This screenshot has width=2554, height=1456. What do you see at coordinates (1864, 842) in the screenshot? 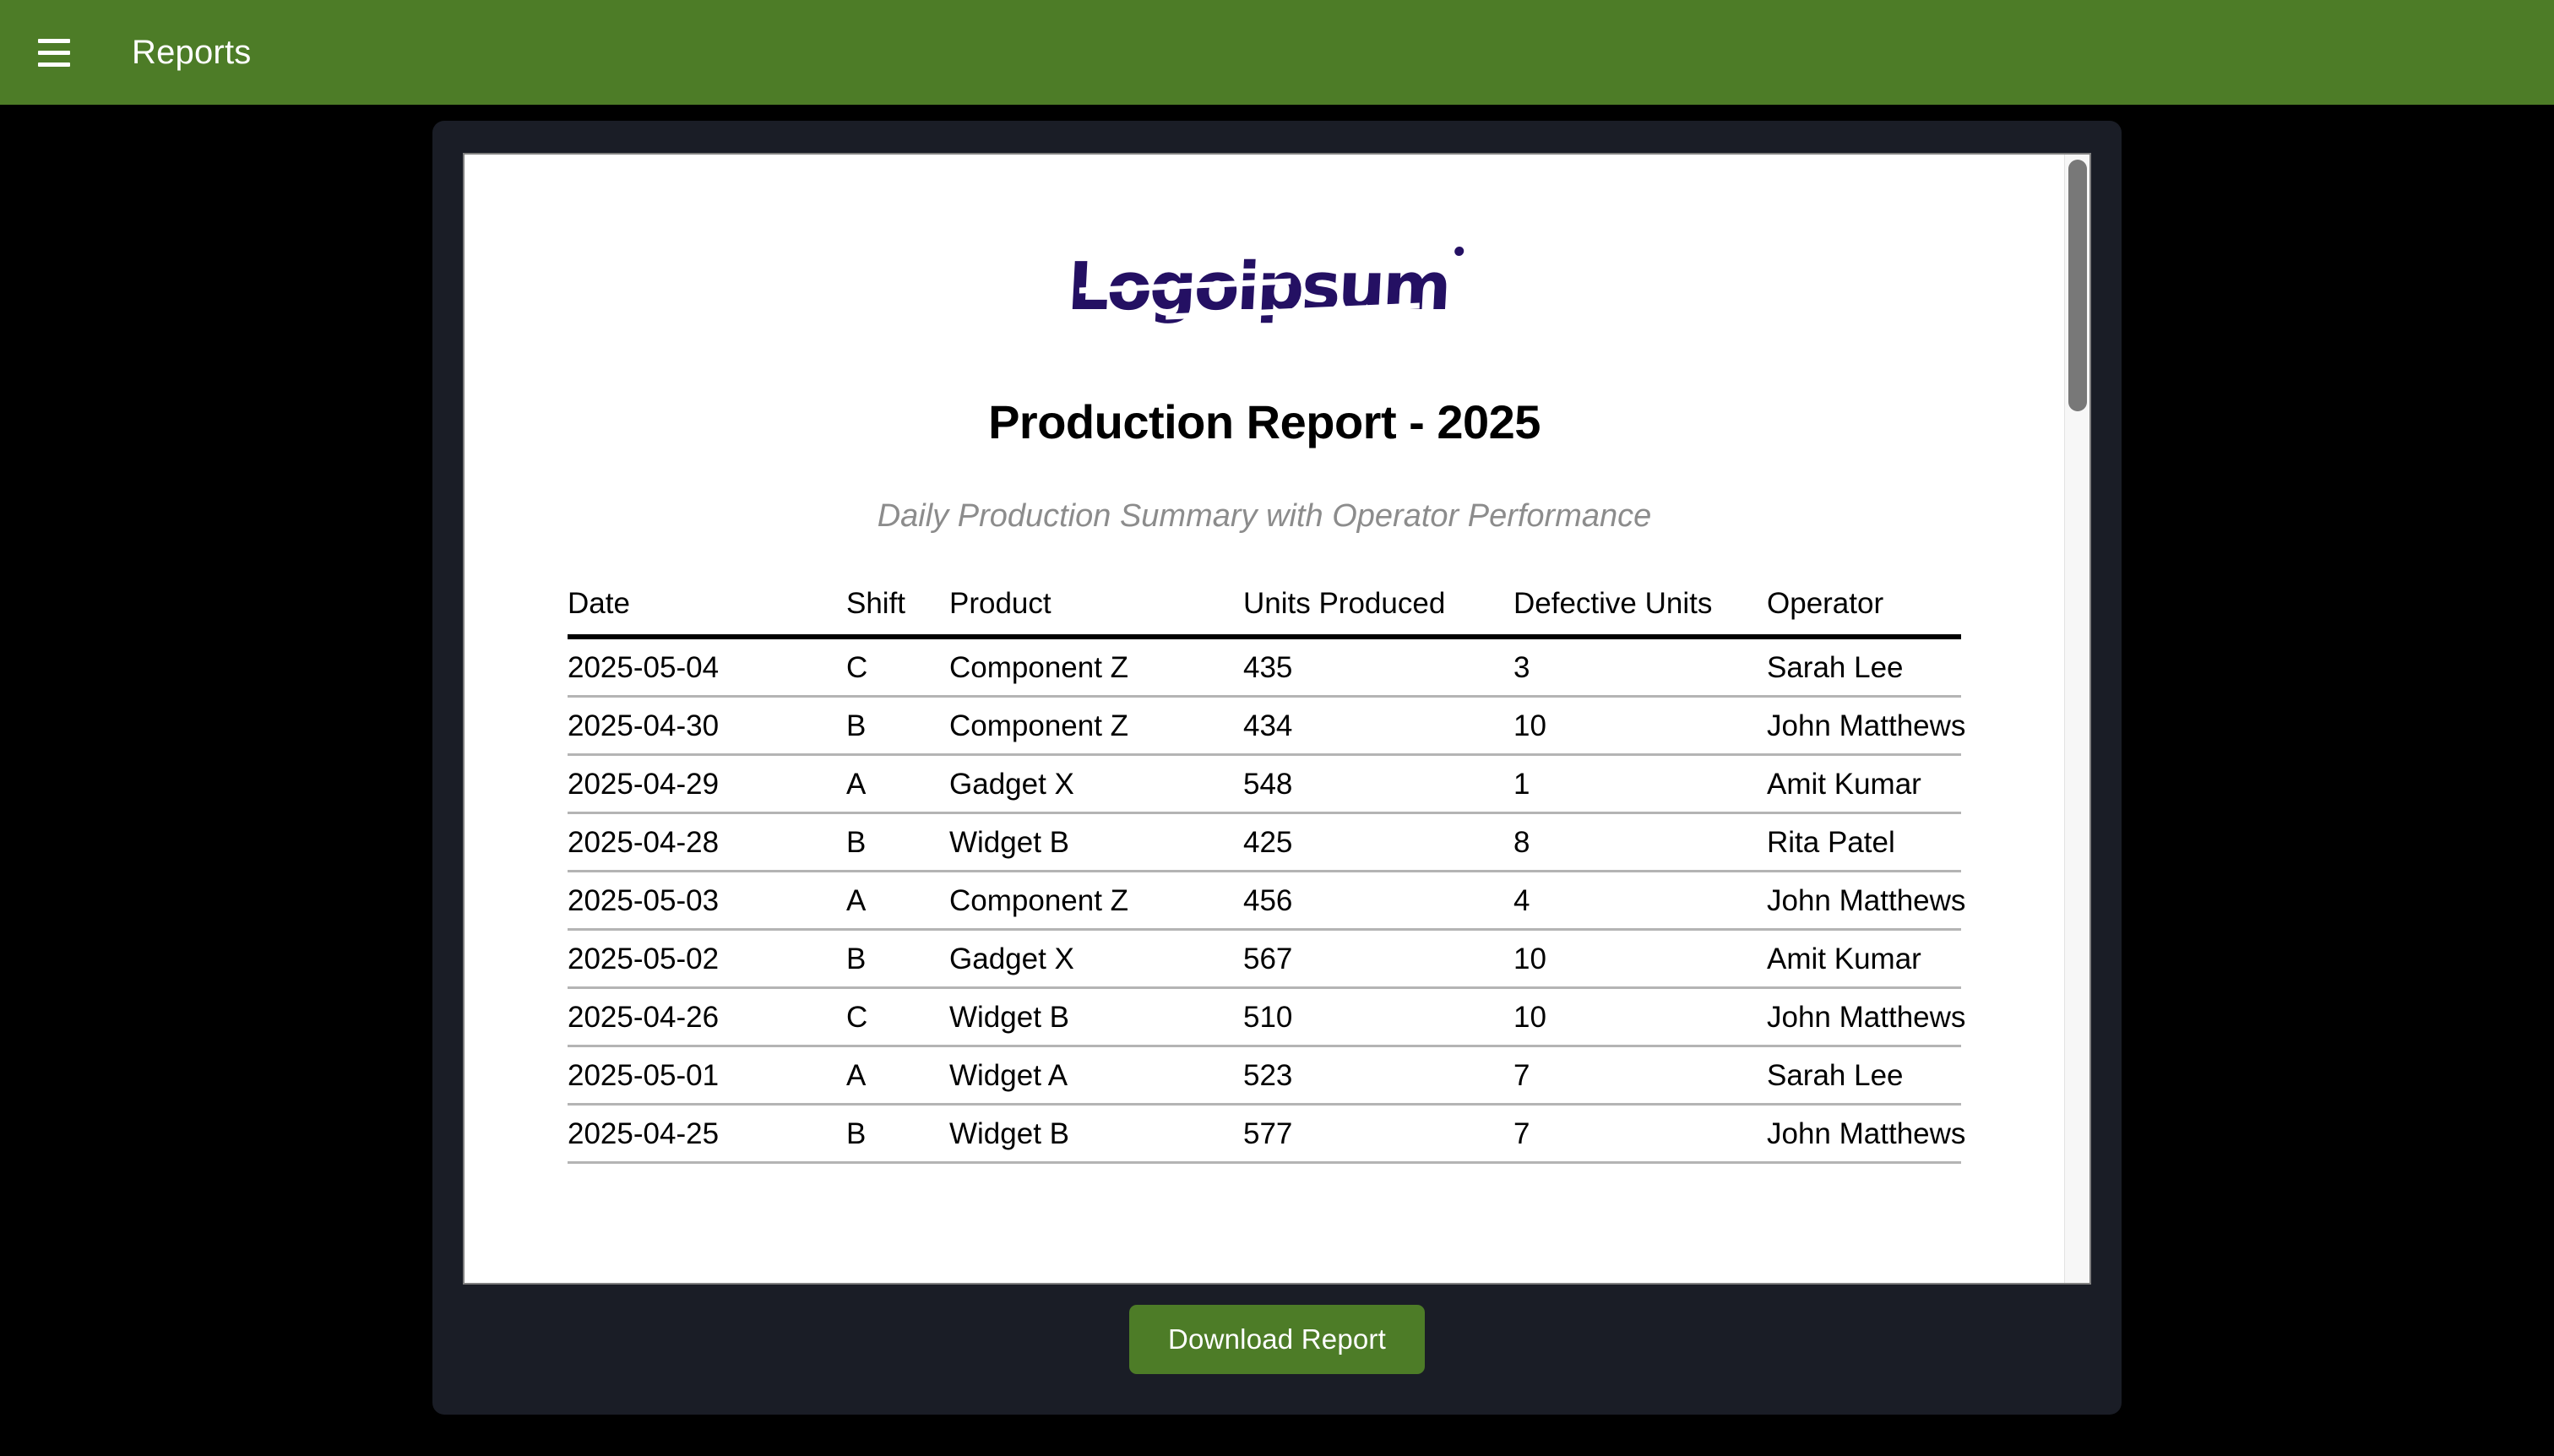
I see `table-cell: Rita Patel` at bounding box center [1864, 842].